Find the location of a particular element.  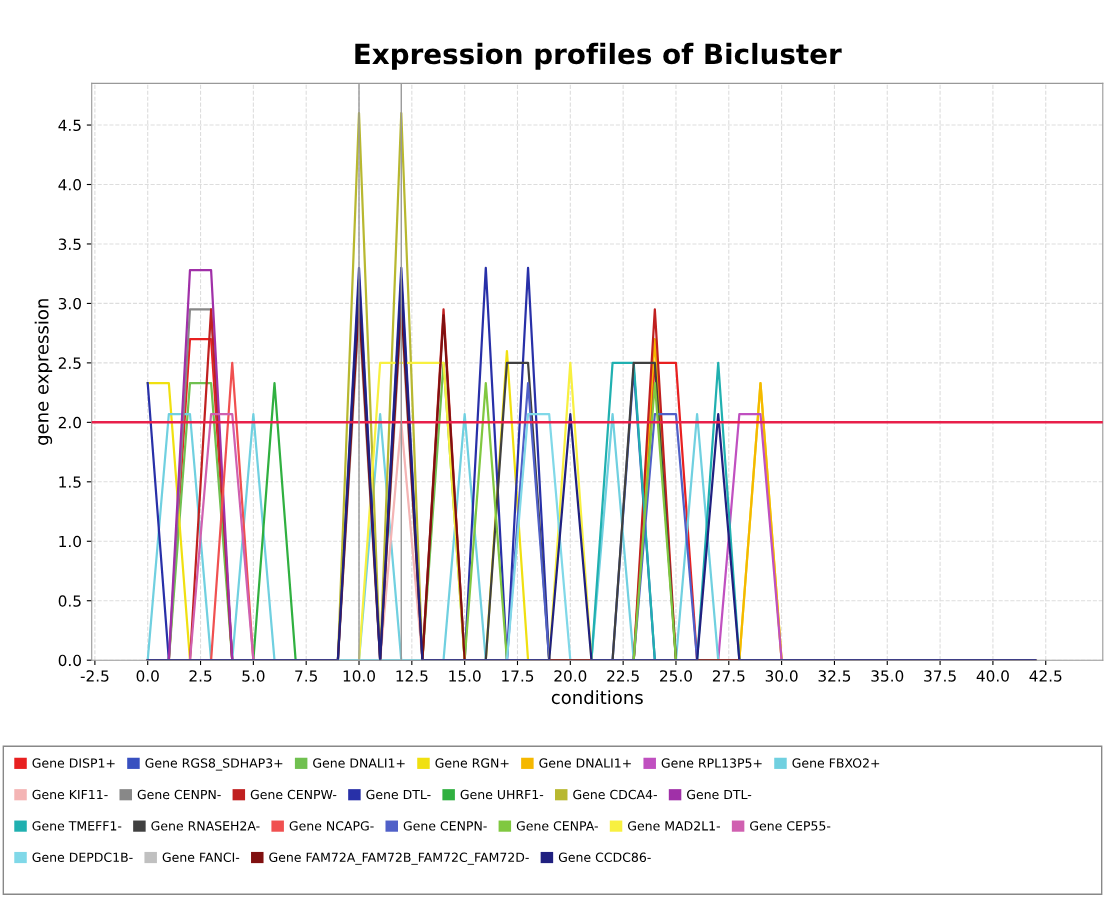

x-tick-label: 10.0 is located at coordinates (359, 676).